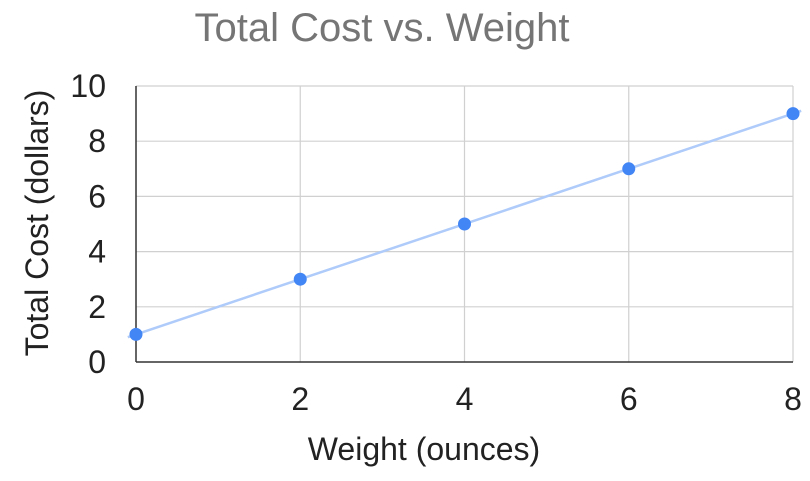  What do you see at coordinates (37, 223) in the screenshot?
I see `y-axis-label: Total Cost (dollars)` at bounding box center [37, 223].